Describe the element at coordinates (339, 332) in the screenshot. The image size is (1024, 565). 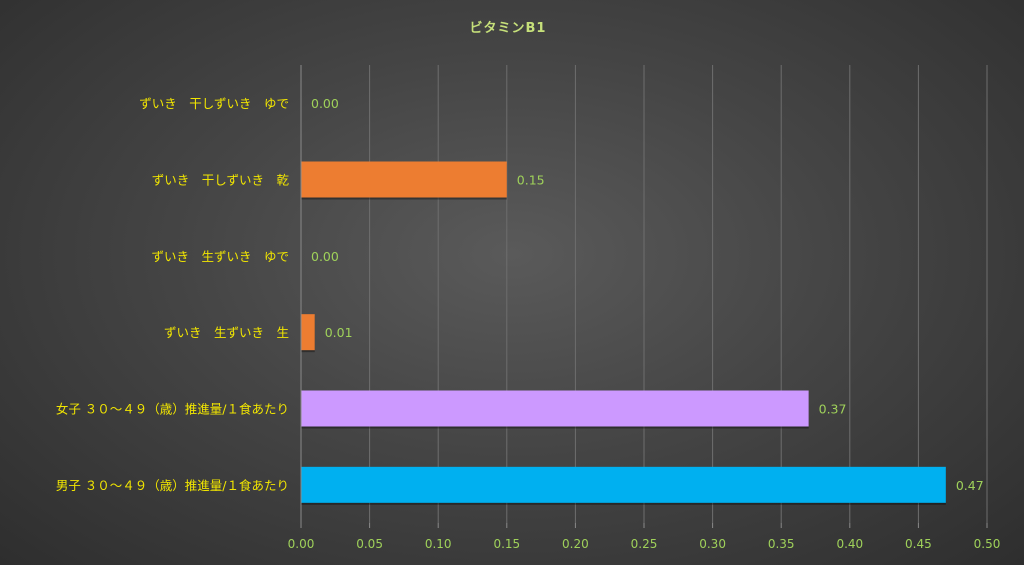
I see `data-label: 0.01` at that location.